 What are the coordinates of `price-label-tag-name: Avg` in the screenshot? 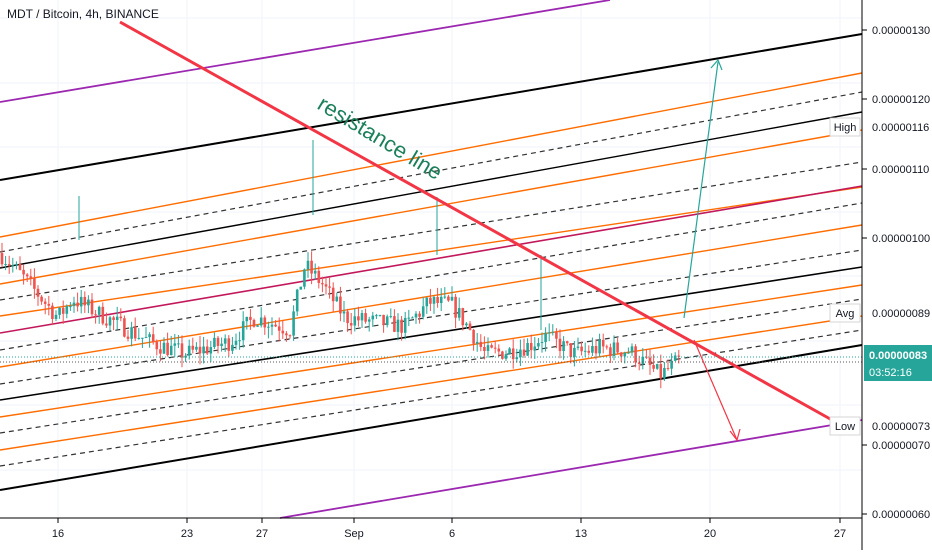 It's located at (845, 314).